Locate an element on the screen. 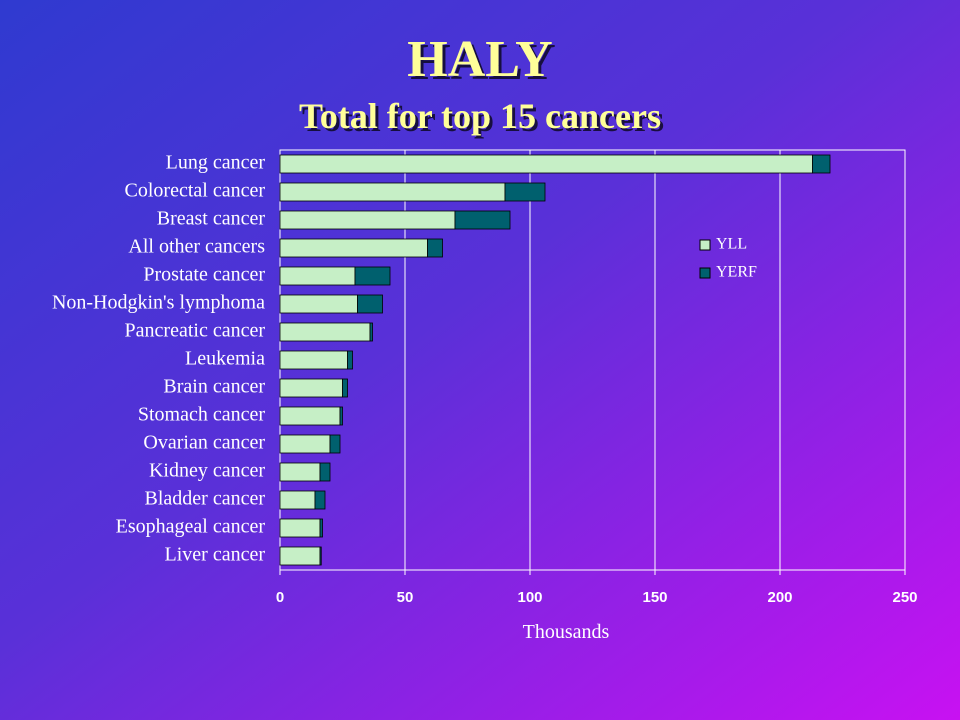 The image size is (960, 720). y-tick-label: Kidney cancer is located at coordinates (207, 471).